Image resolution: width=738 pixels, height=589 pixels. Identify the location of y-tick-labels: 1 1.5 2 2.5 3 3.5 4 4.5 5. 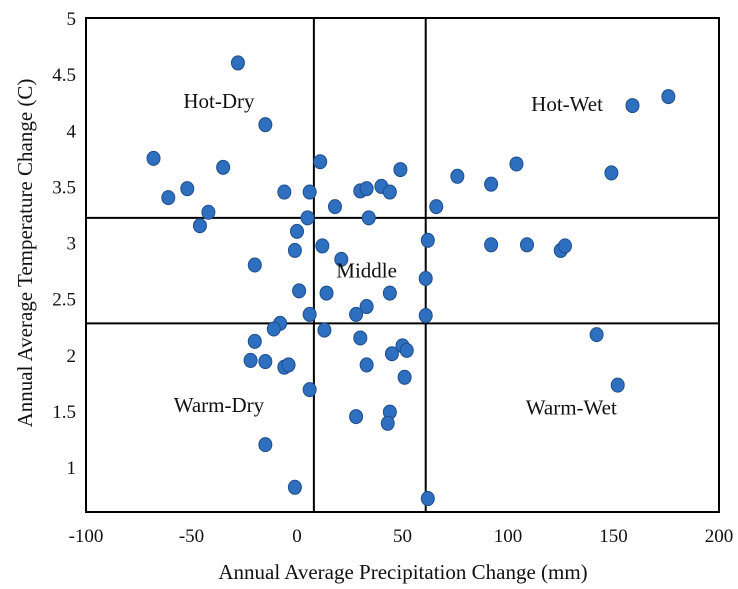
(64, 244).